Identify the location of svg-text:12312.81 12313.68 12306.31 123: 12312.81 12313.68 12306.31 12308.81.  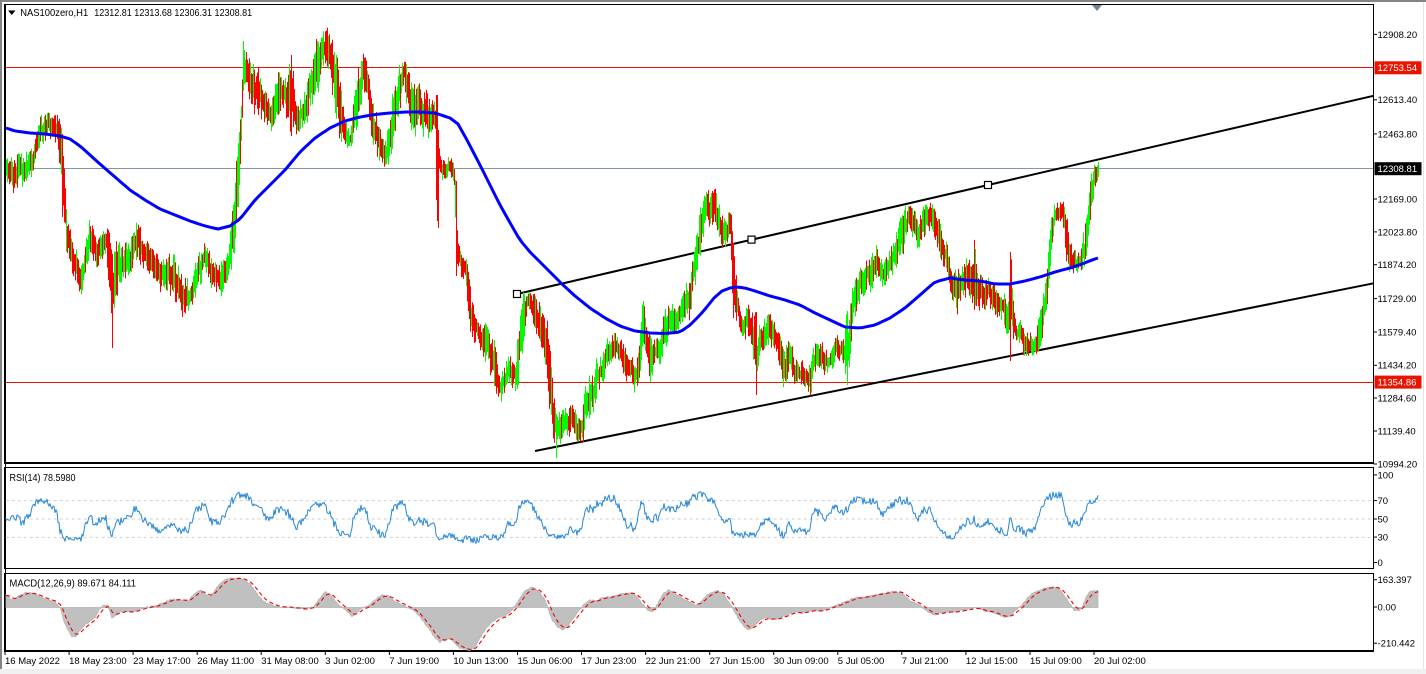
(173, 13).